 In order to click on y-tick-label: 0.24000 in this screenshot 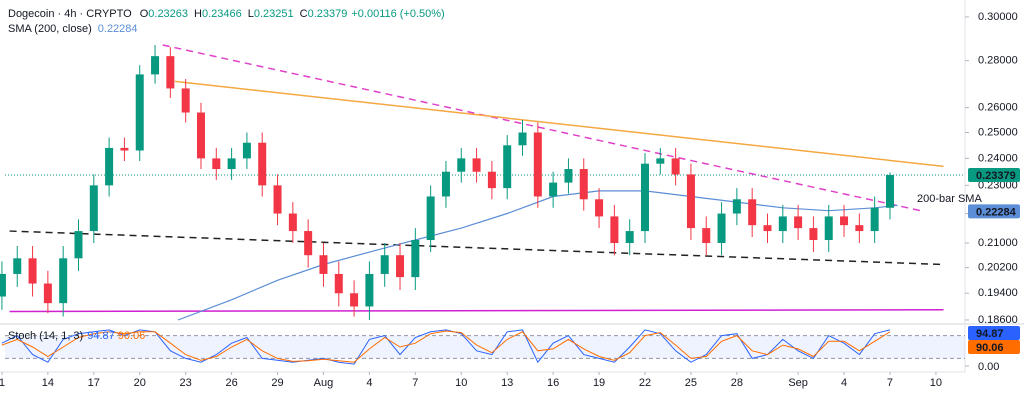, I will do `click(998, 158)`.